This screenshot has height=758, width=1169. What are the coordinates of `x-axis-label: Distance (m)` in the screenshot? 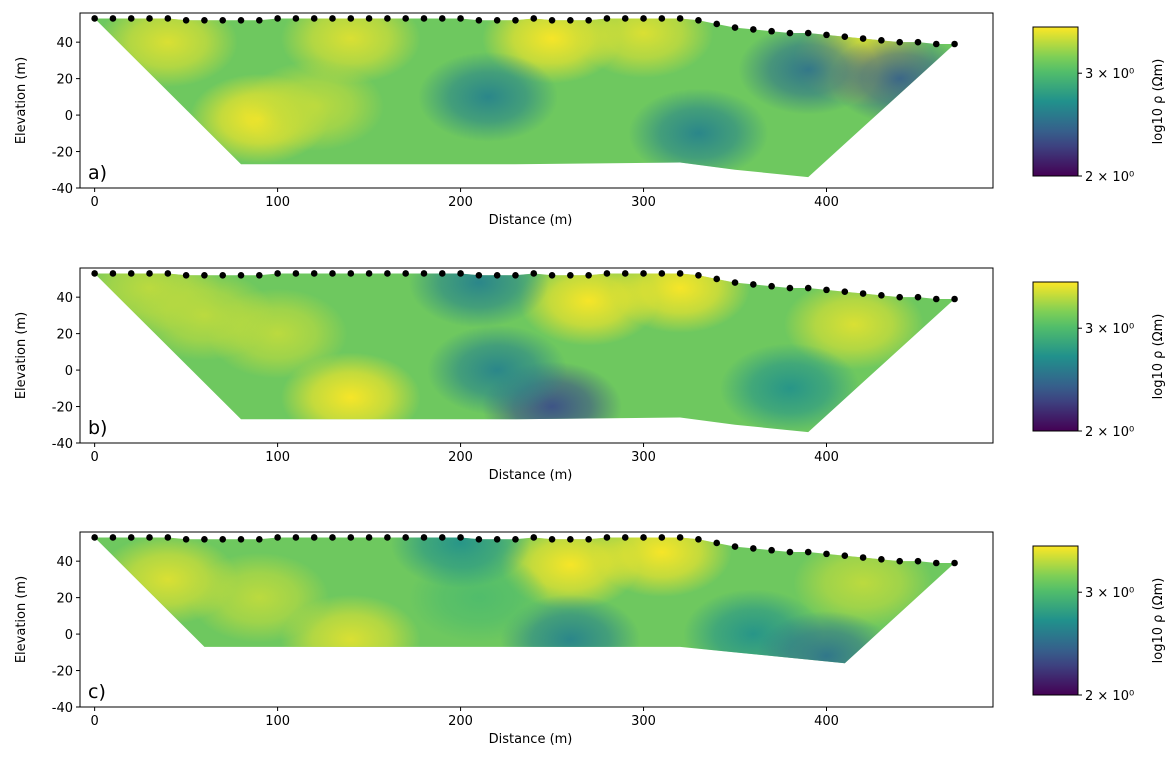 It's located at (531, 739).